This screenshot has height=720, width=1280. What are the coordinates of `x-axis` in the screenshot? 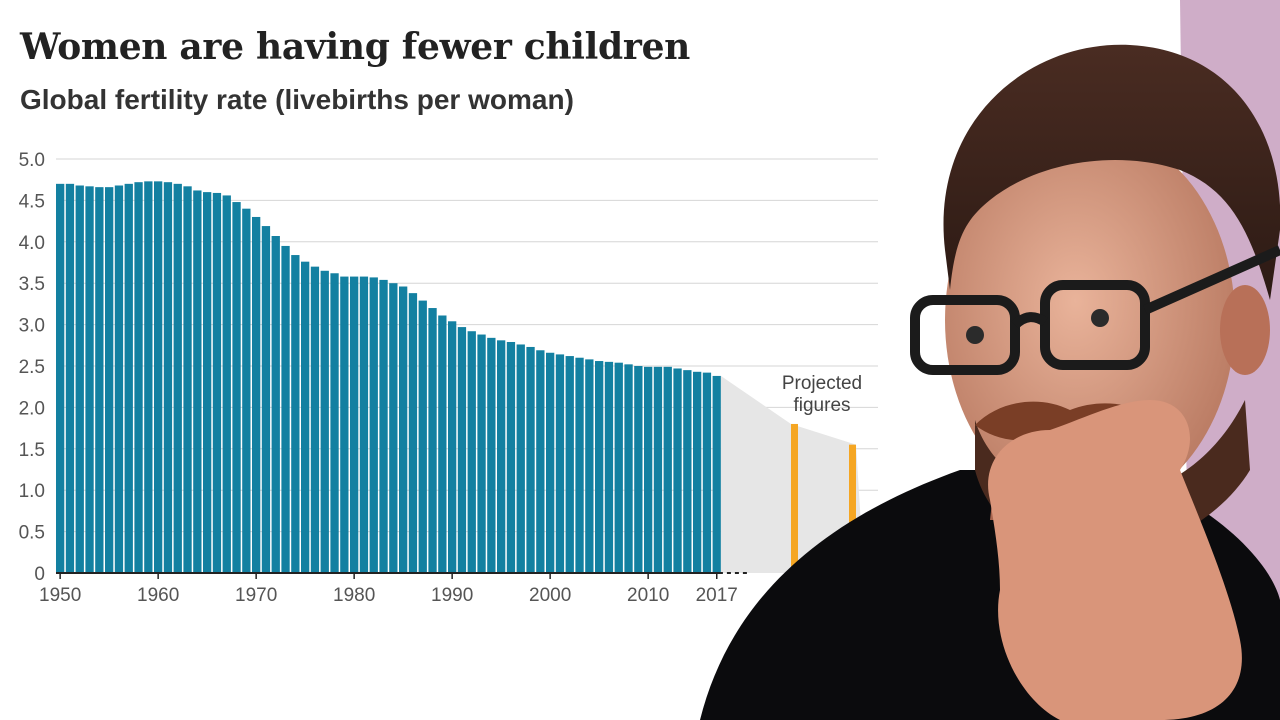 It's located at (403, 576).